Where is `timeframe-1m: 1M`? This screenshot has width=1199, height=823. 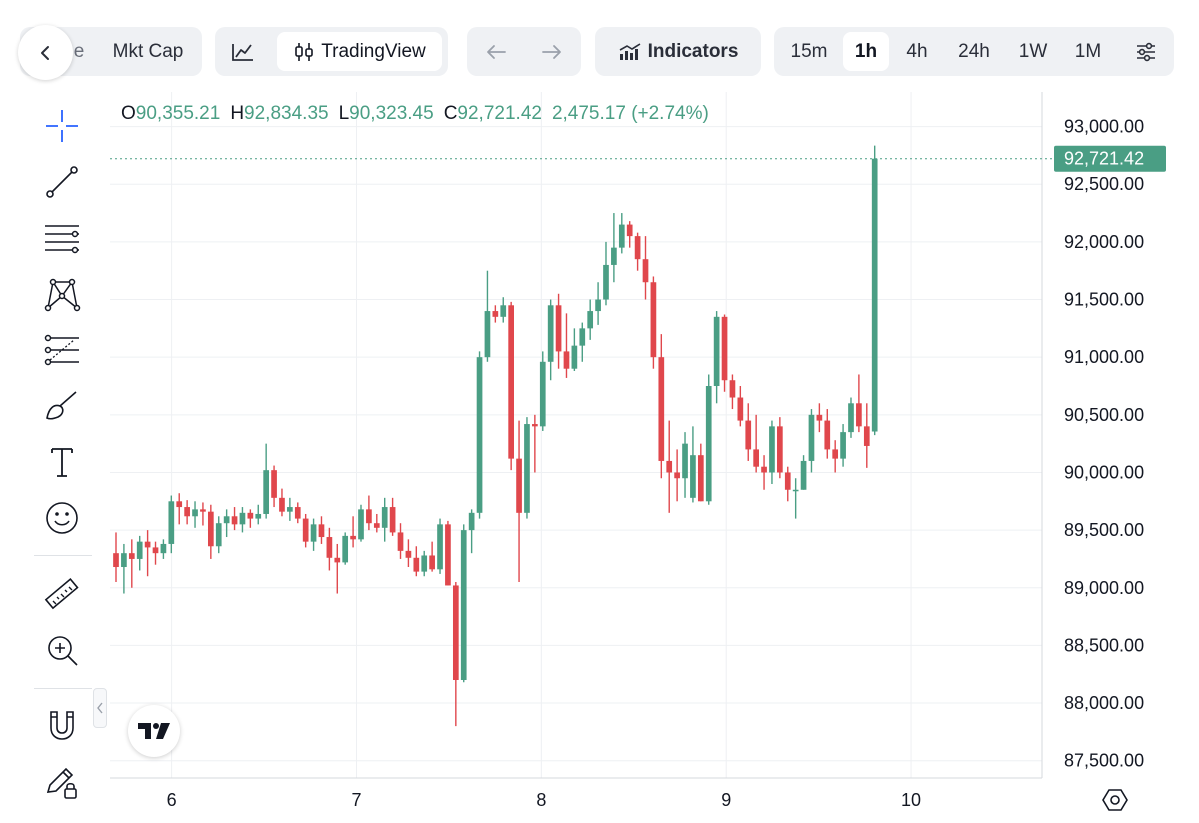 timeframe-1m: 1M is located at coordinates (1088, 51).